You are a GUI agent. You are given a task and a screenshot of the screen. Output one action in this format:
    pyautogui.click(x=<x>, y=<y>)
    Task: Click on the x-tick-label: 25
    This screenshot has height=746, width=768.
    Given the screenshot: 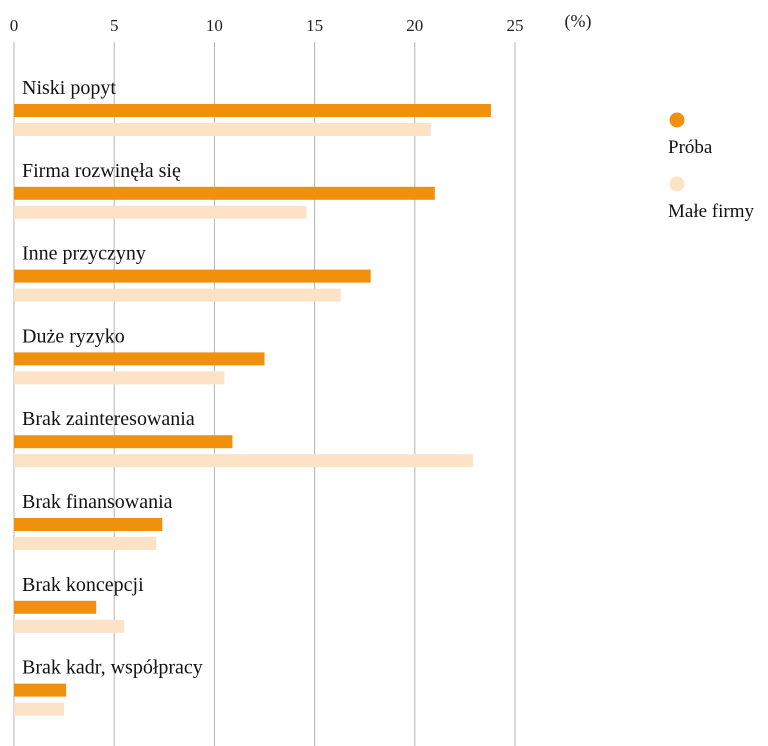 What is the action you would take?
    pyautogui.click(x=515, y=25)
    